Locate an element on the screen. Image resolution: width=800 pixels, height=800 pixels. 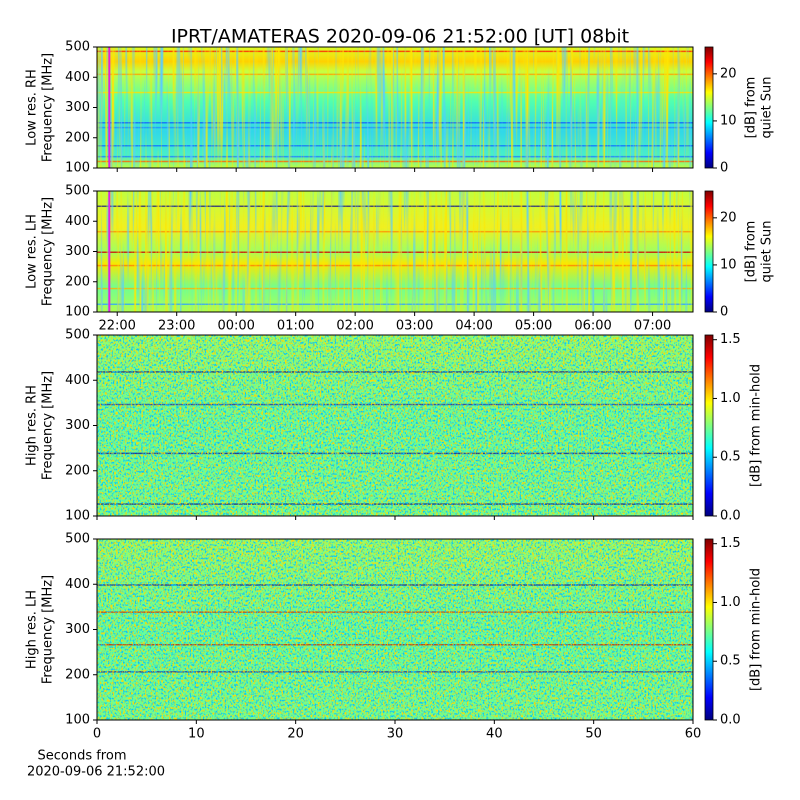
x-tick-label: 02:00 is located at coordinates (354, 326).